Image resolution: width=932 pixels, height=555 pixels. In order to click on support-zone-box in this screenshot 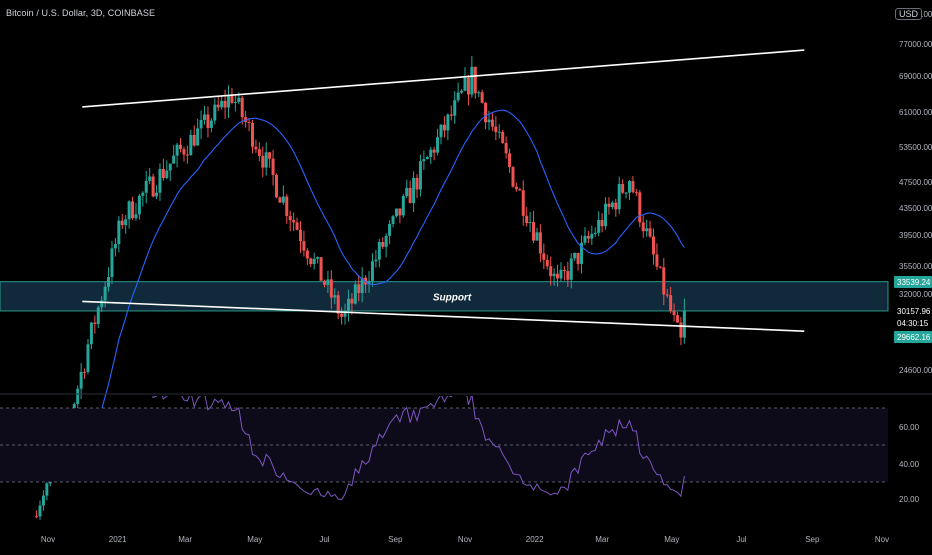, I will do `click(444, 296)`.